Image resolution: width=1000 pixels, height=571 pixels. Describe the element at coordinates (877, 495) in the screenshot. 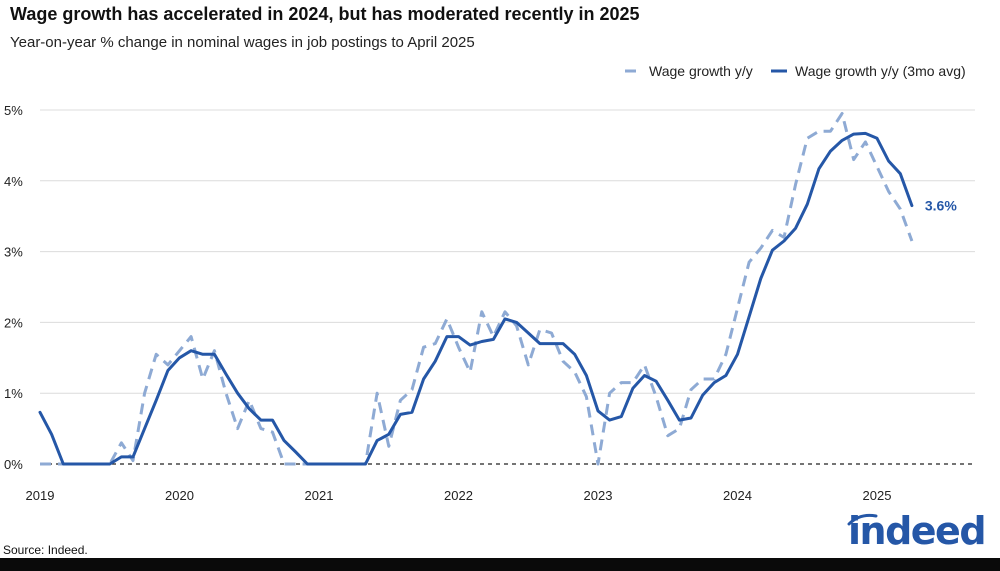

I see `x-tick-label: 2025` at that location.